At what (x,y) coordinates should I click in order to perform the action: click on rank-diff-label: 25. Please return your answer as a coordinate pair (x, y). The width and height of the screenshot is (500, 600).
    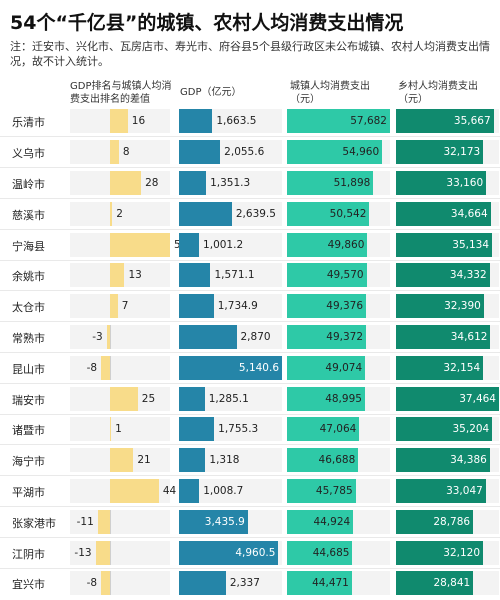
    Looking at the image, I should click on (148, 398).